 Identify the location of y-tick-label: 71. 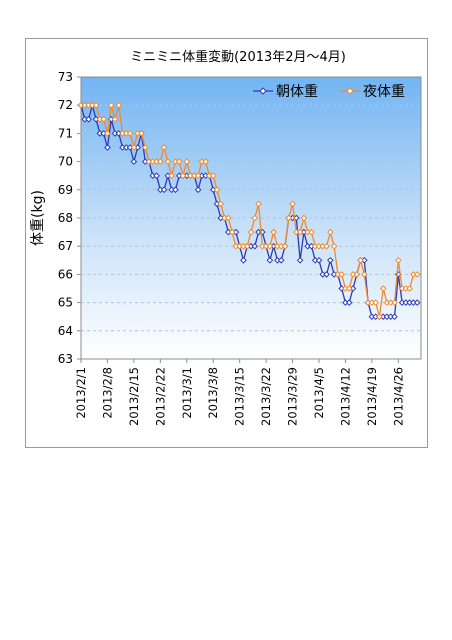
(65, 133).